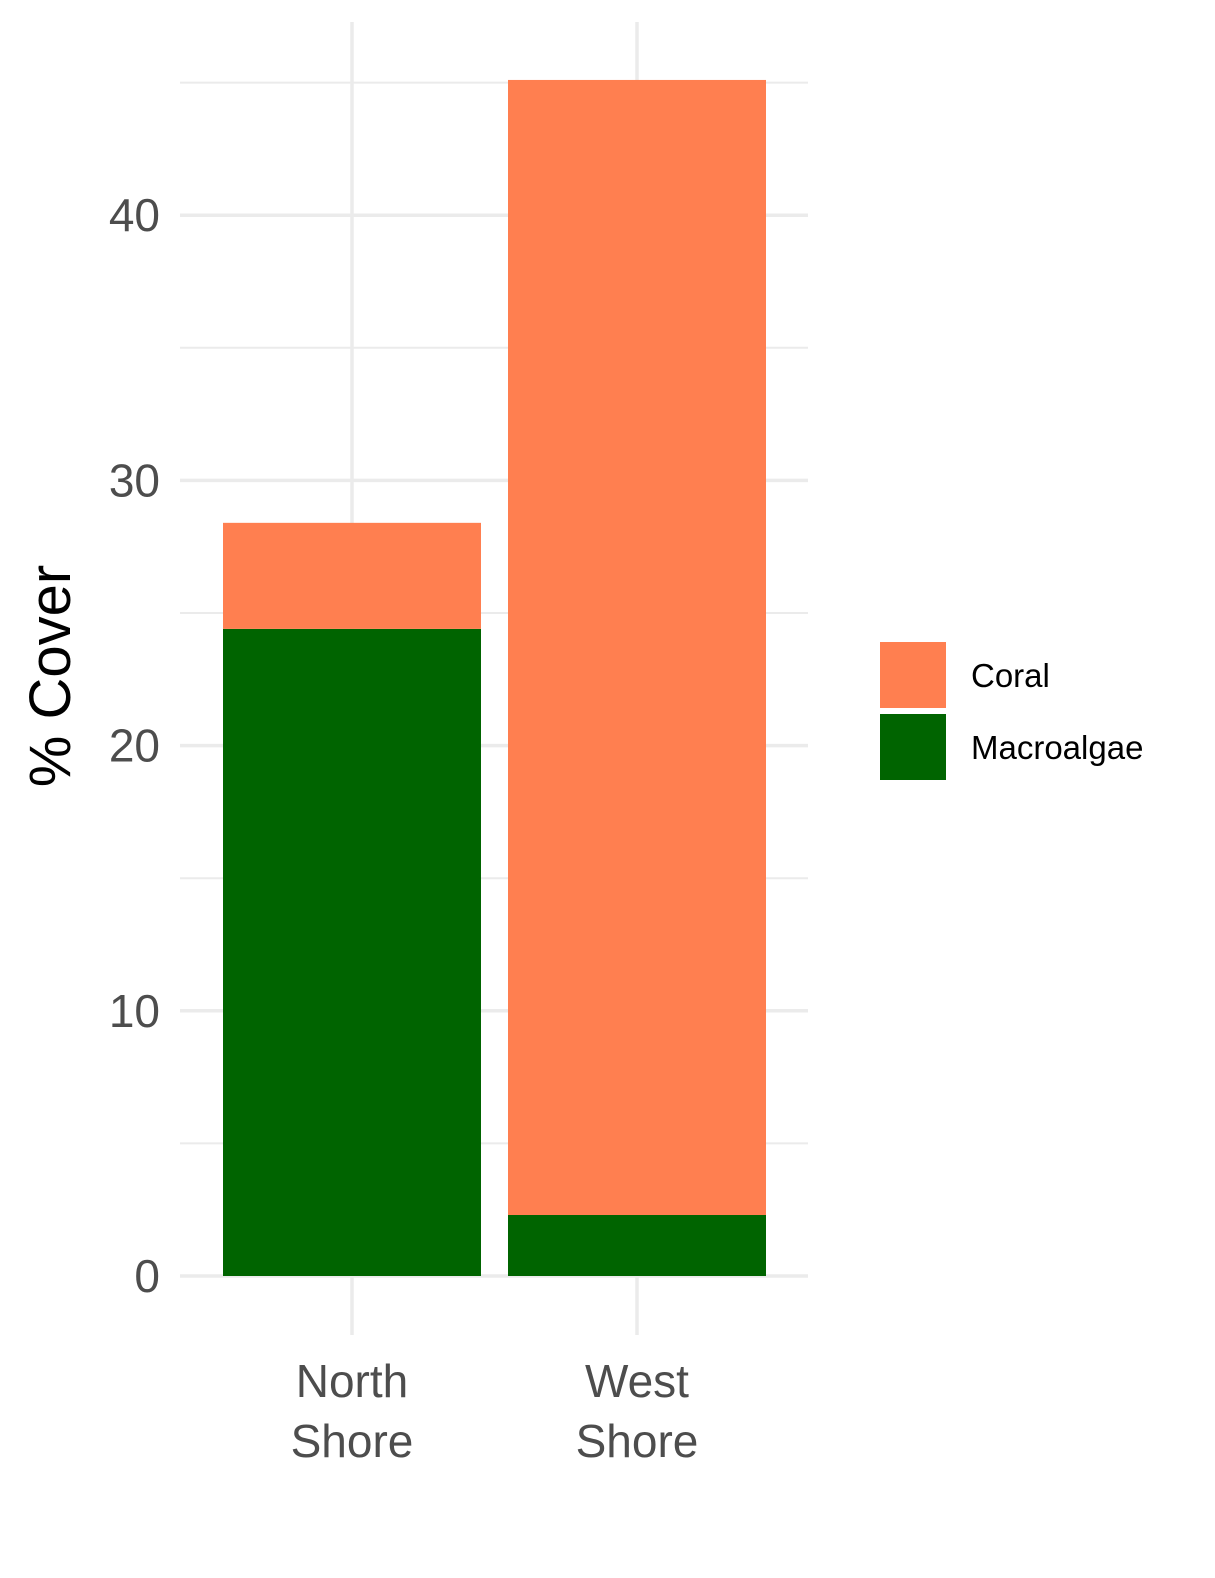 Image resolution: width=1215 pixels, height=1578 pixels. Describe the element at coordinates (50, 676) in the screenshot. I see `y-axis-title: % Cover` at that location.